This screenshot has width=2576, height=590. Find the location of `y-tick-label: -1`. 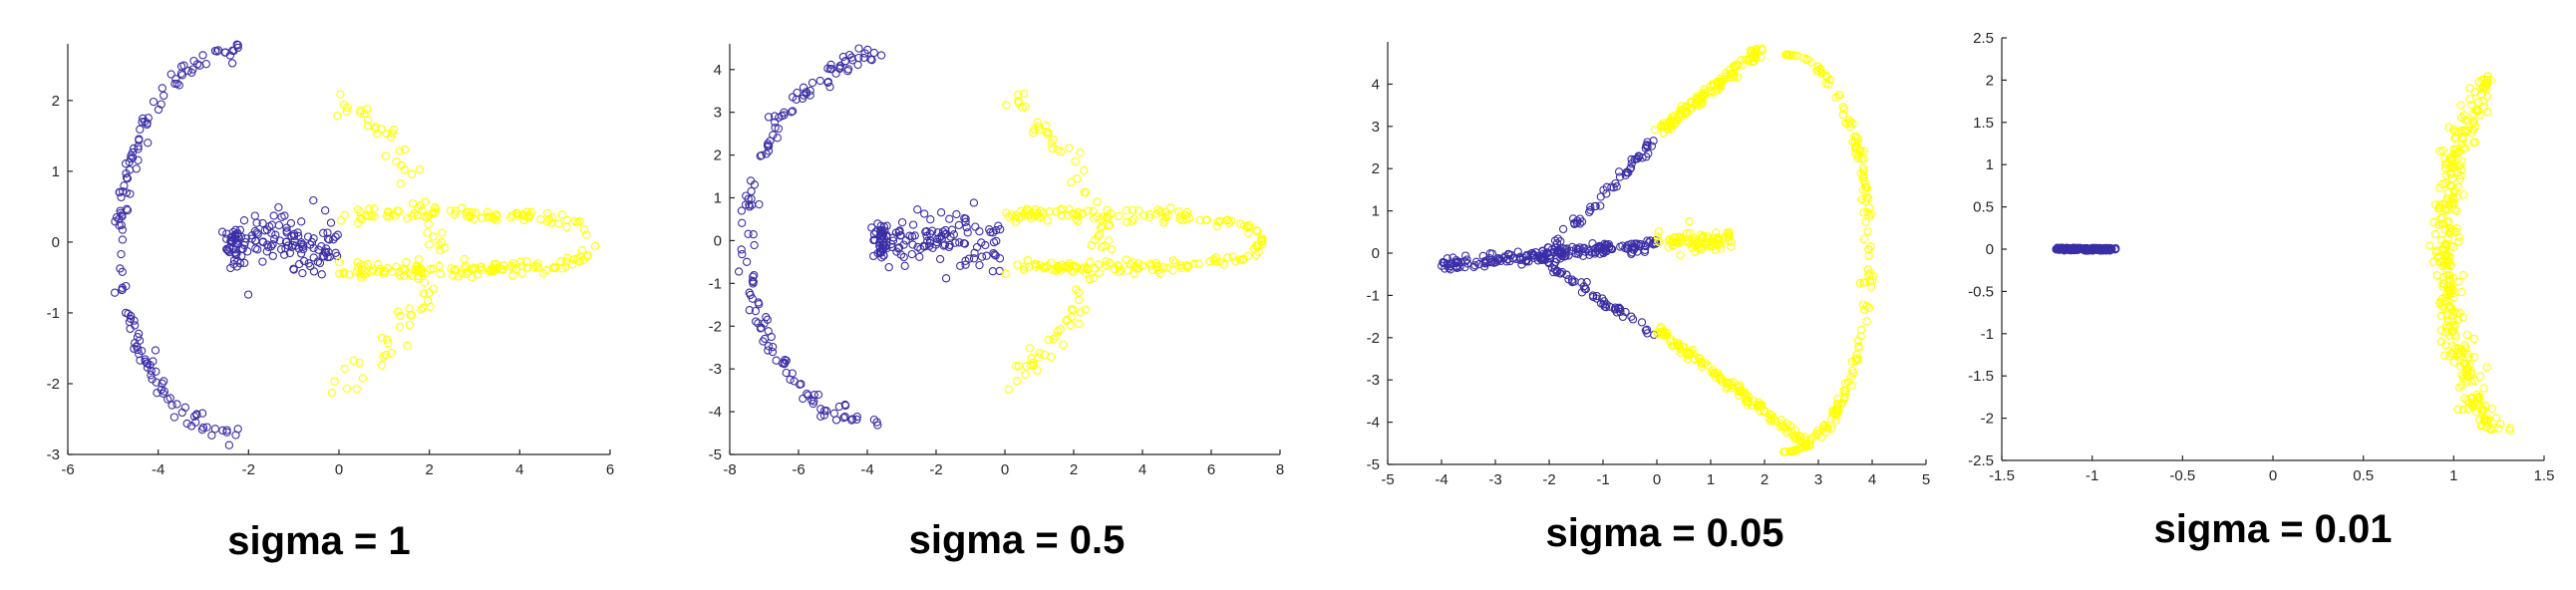

y-tick-label: -1 is located at coordinates (715, 283).